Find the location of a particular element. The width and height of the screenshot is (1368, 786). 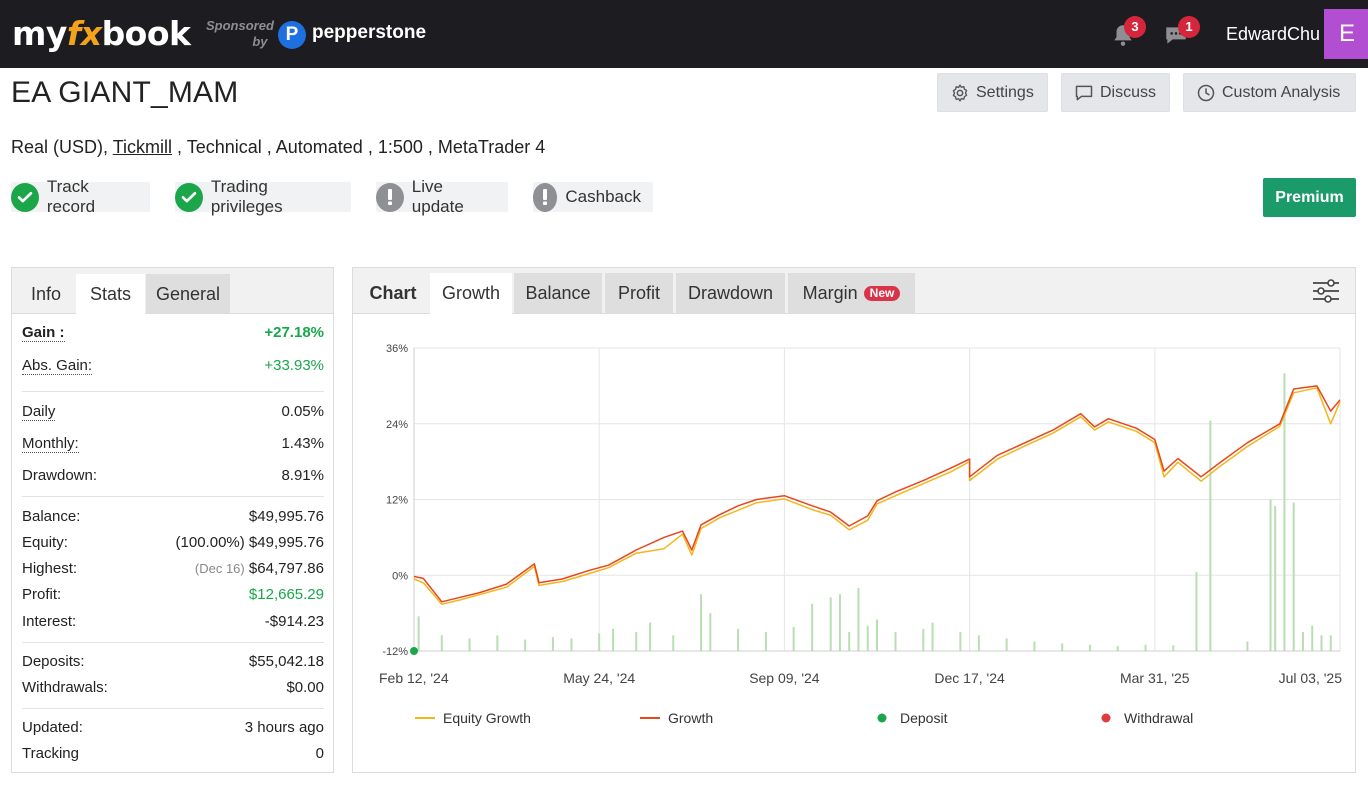

logo-part-book: book is located at coordinates (146, 33).